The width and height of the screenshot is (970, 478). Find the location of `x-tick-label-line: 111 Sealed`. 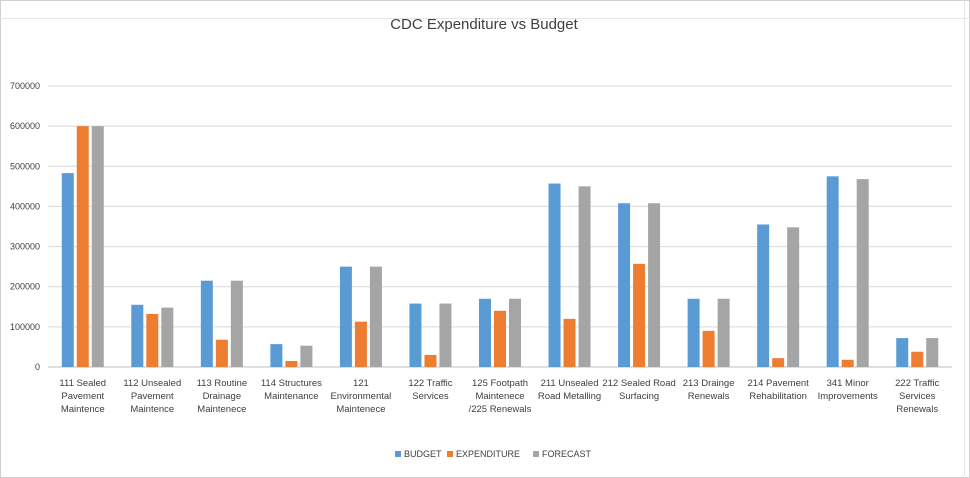

x-tick-label-line: 111 Sealed is located at coordinates (82, 383).